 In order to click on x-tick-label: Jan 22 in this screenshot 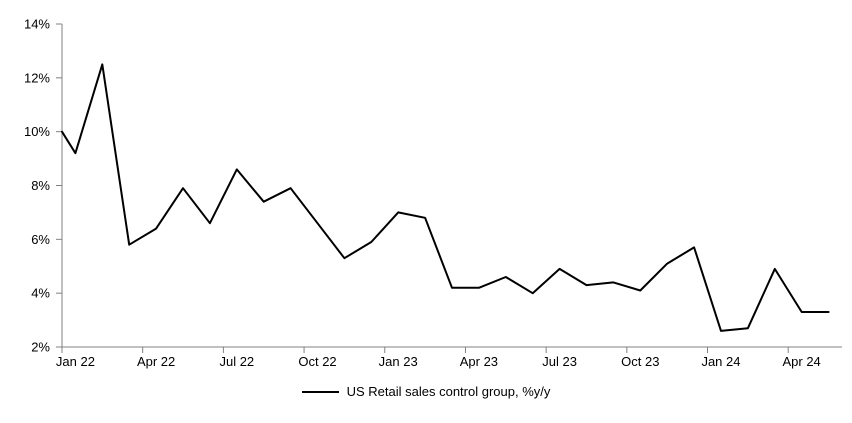, I will do `click(75, 361)`.